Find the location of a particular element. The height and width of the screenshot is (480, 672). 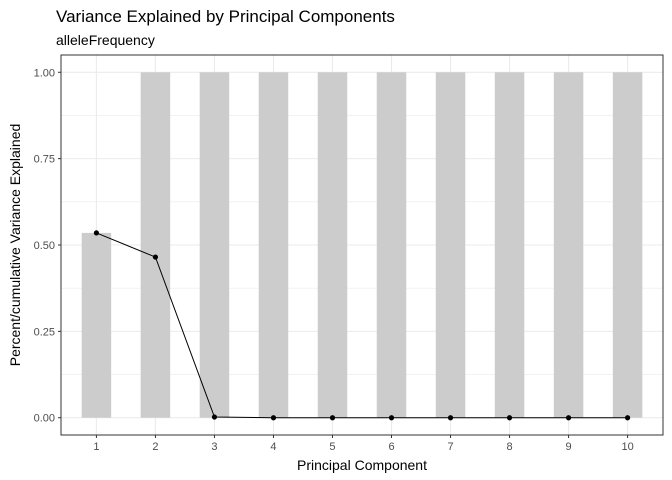

y-axis-title: Percent/cumulative Variance Explained is located at coordinates (15, 245).